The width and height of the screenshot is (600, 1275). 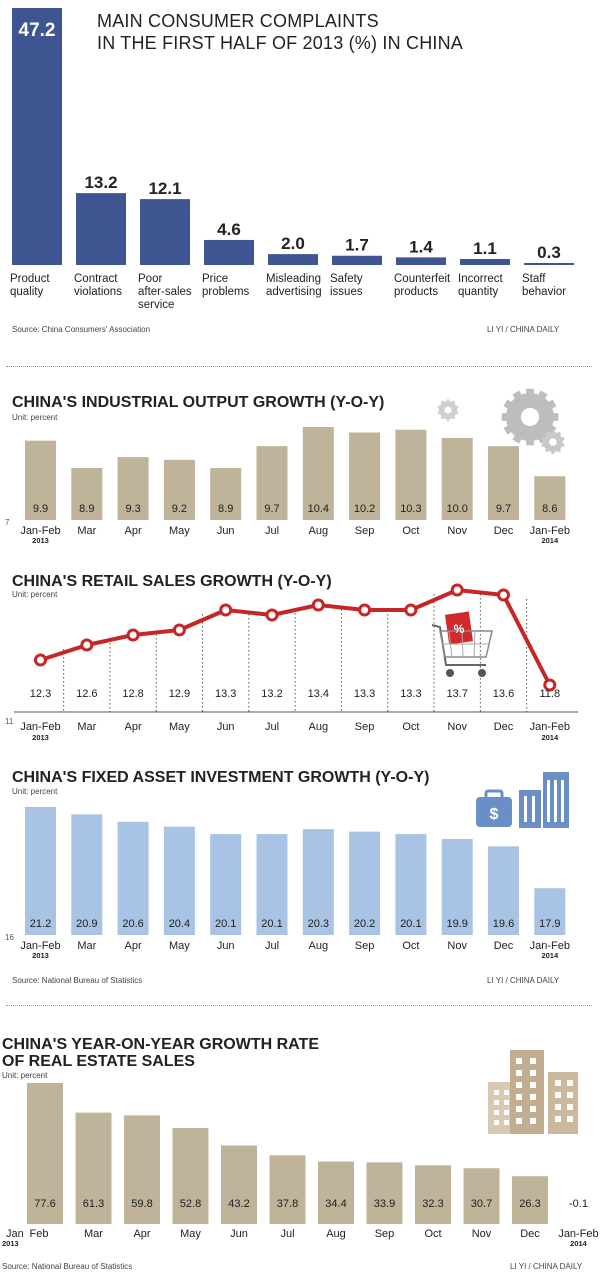 What do you see at coordinates (86, 924) in the screenshot?
I see `data-label: 20.9` at bounding box center [86, 924].